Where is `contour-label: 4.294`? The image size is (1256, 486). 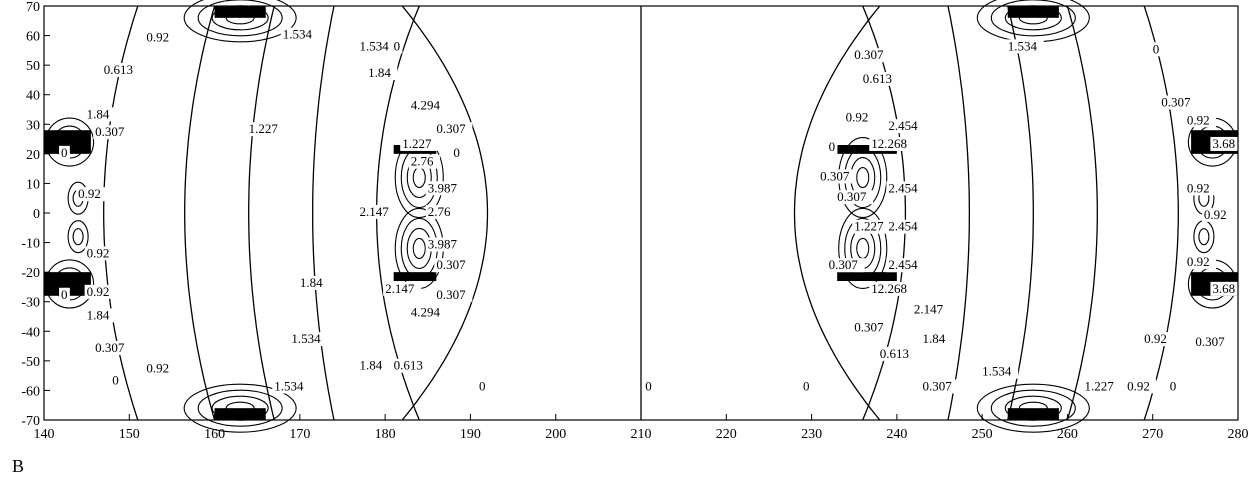 contour-label: 4.294 is located at coordinates (426, 105).